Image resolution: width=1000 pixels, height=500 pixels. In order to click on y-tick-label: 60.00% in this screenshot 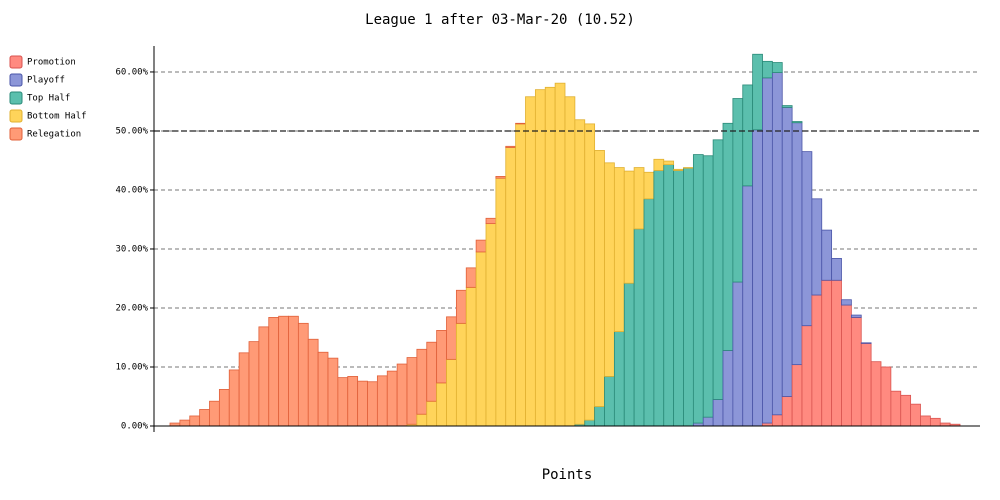, I will do `click(131, 72)`.